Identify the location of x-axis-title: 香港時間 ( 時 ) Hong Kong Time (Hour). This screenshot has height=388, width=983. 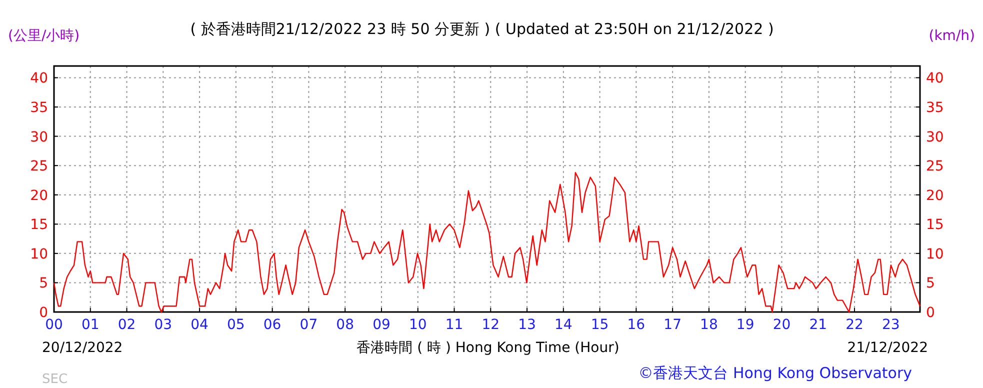
(488, 348).